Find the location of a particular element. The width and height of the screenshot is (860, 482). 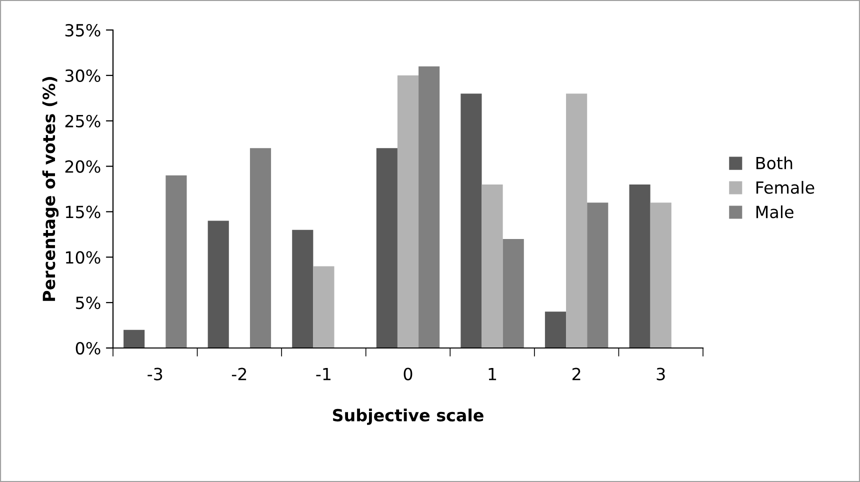

y-axis-title: Percentage of votes (%) is located at coordinates (50, 189).